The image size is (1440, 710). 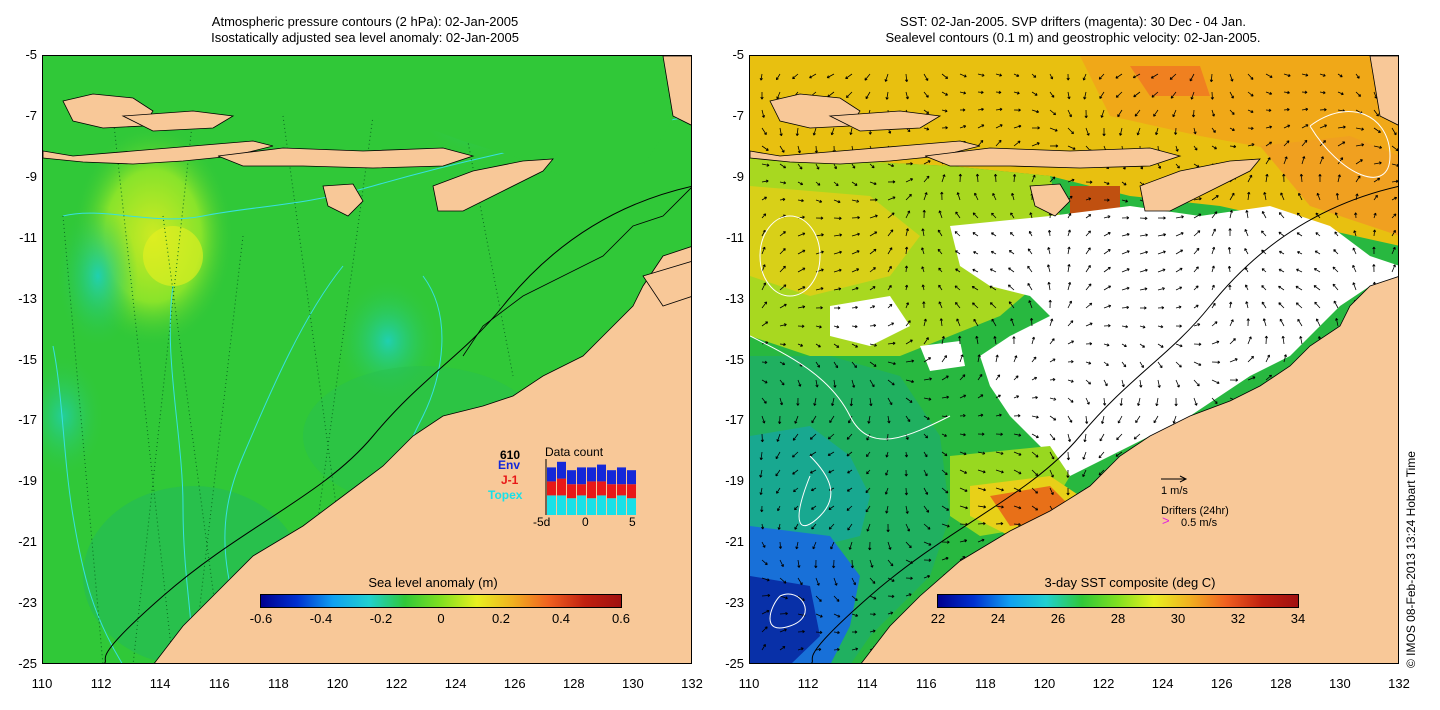 What do you see at coordinates (455, 683) in the screenshot?
I see `left-xtick: 124` at bounding box center [455, 683].